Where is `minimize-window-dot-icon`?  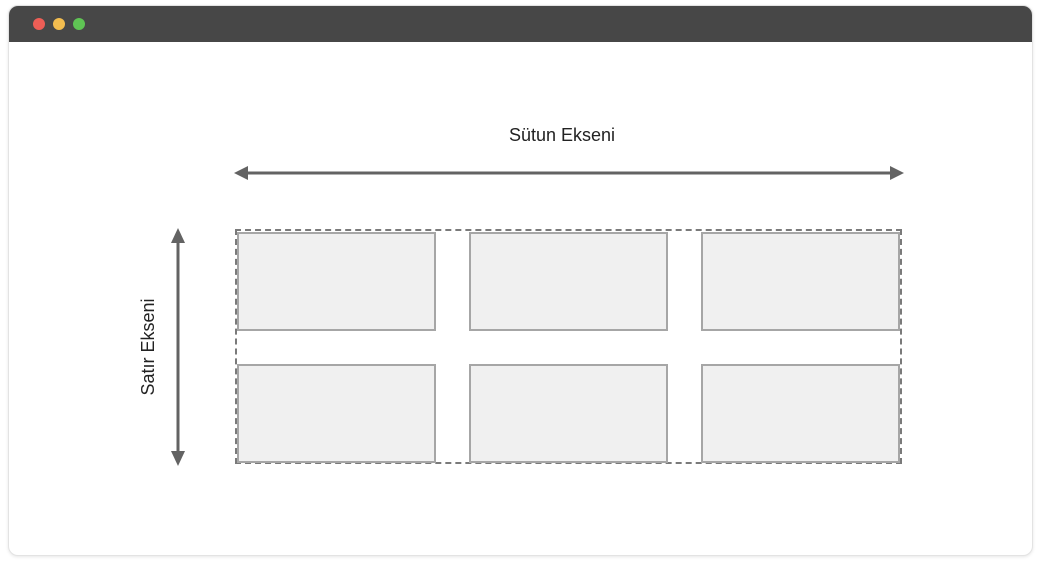
minimize-window-dot-icon is located at coordinates (59, 24).